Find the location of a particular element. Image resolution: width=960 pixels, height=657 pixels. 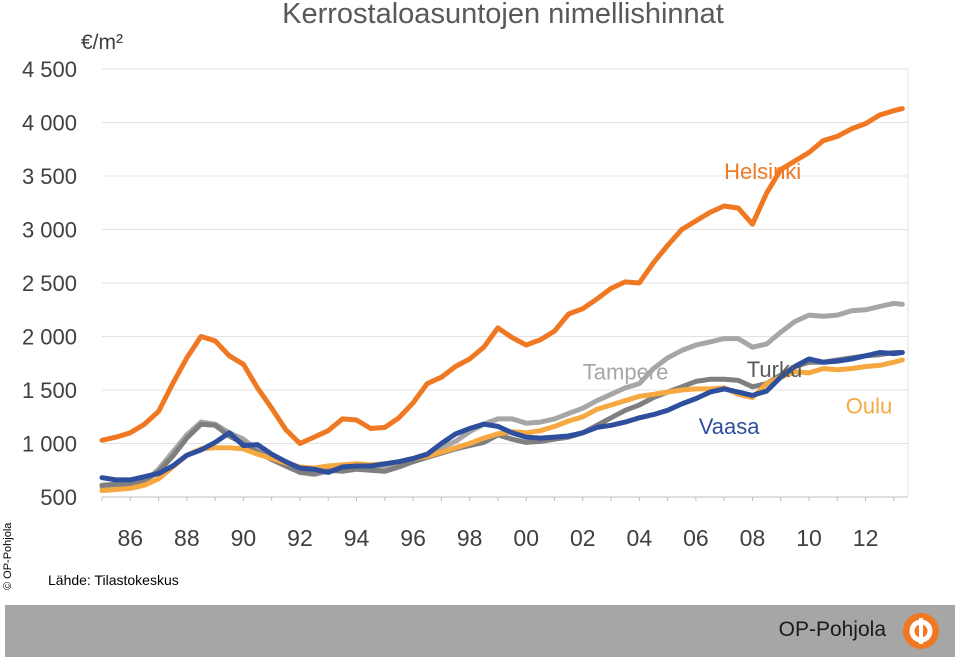

y-tick-label: 4 500 is located at coordinates (49, 69).